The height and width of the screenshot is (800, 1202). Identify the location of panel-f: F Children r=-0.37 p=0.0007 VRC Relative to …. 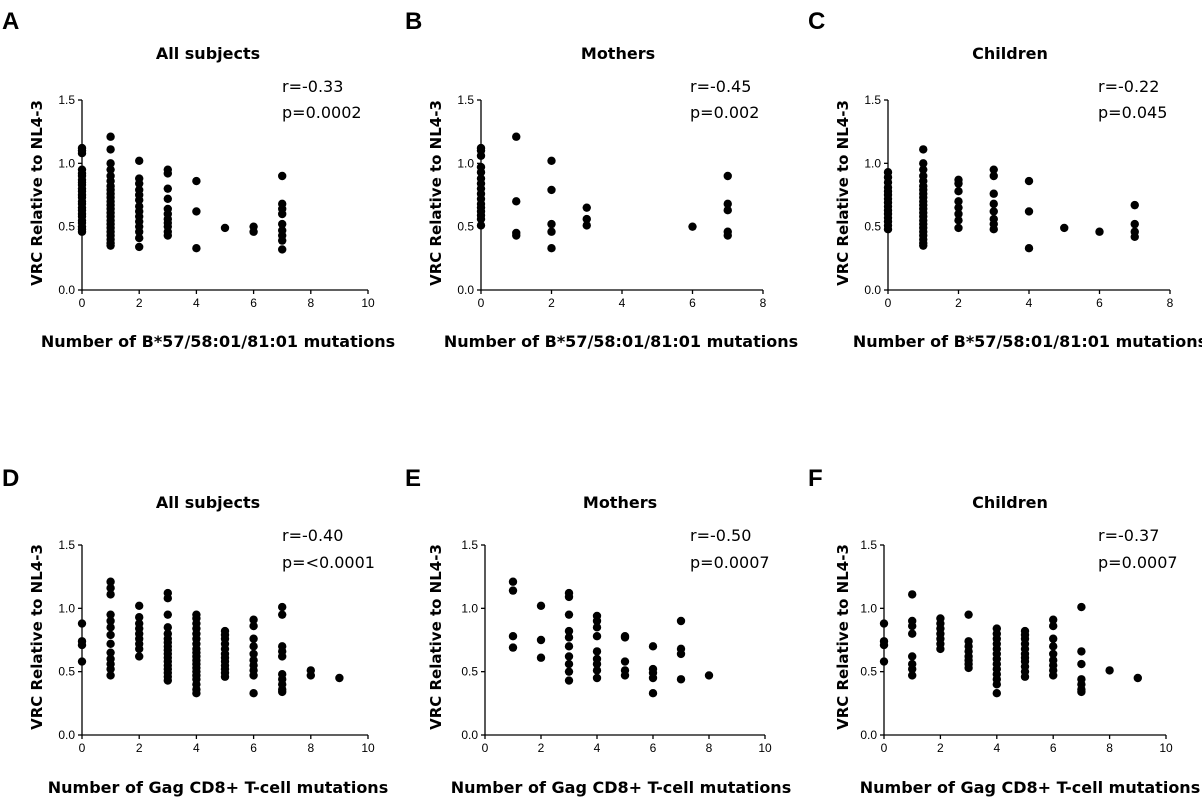
(1004, 631).